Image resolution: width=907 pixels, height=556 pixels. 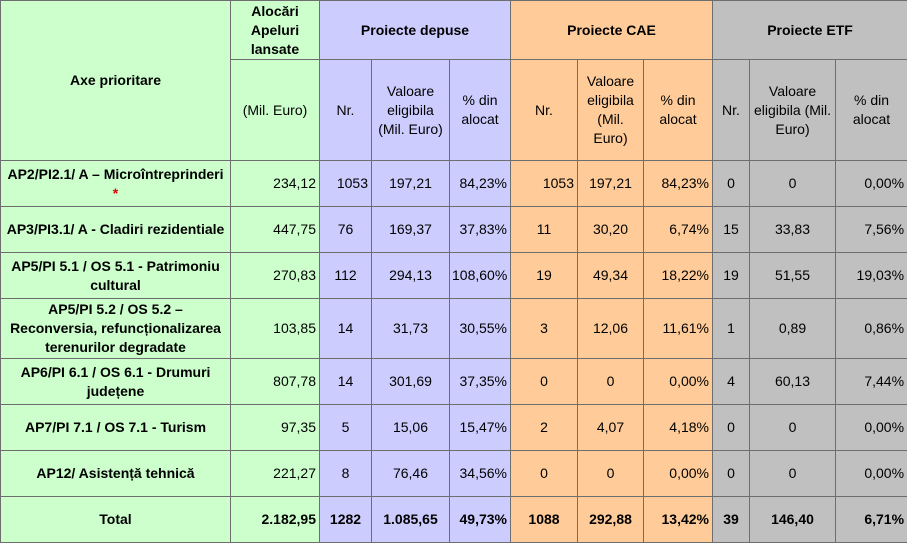 I want to click on cell-depuse-valoare: 169,37, so click(x=410, y=229).